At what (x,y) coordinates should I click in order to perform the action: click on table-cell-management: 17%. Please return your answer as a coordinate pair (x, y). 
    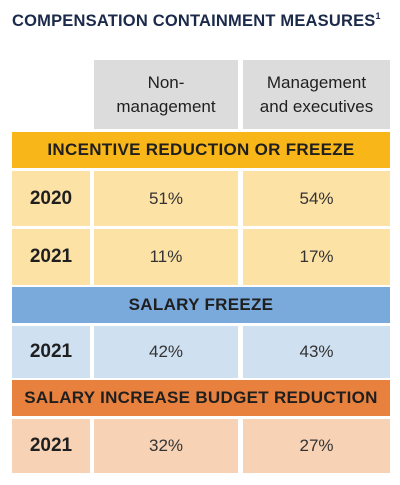
    Looking at the image, I should click on (316, 257).